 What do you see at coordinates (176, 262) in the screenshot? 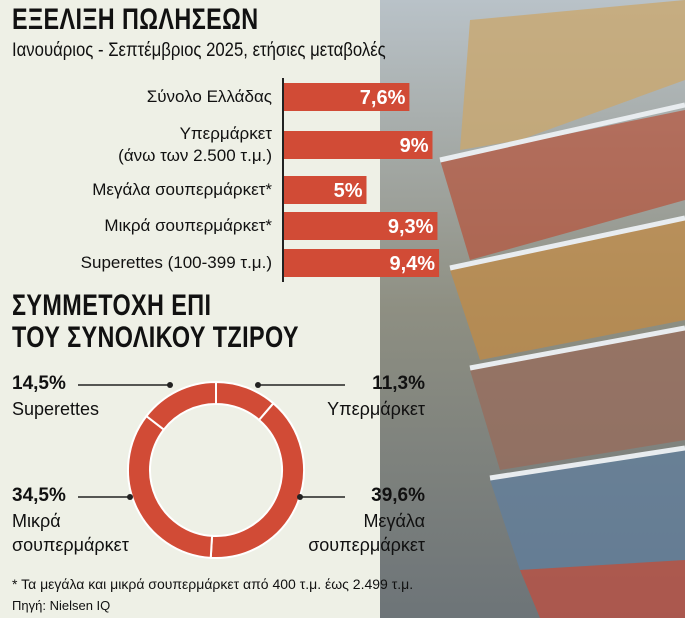
I see `category-label: Superettes (100-399 τ.μ.)` at bounding box center [176, 262].